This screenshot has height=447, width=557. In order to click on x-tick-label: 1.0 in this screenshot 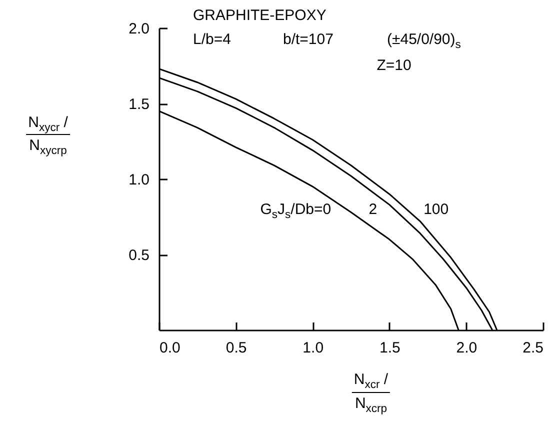, I will do `click(313, 348)`.